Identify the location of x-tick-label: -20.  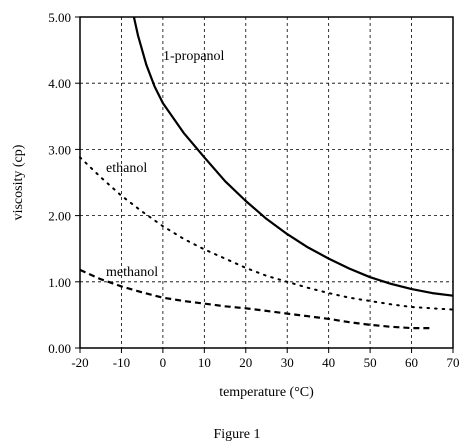
(79, 362).